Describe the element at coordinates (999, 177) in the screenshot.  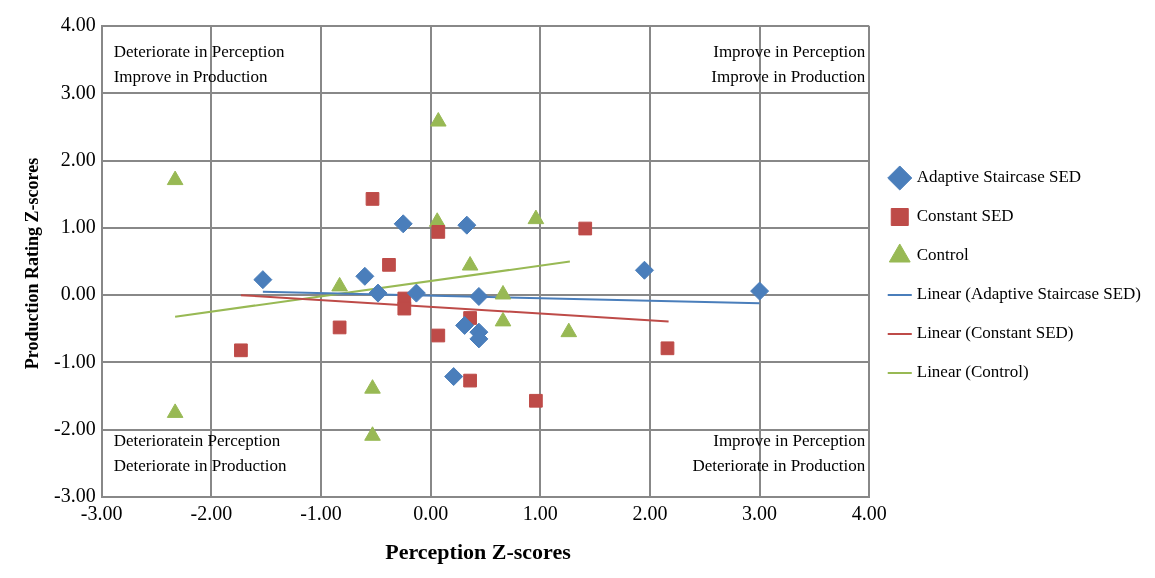
I see `legend-label: Adaptive Staircase SED` at that location.